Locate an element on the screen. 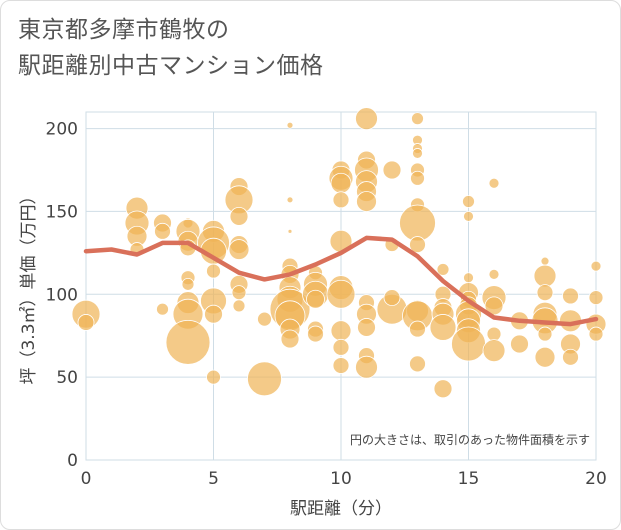 This screenshot has width=621, height=530. x-tick-label: 10 is located at coordinates (341, 479).